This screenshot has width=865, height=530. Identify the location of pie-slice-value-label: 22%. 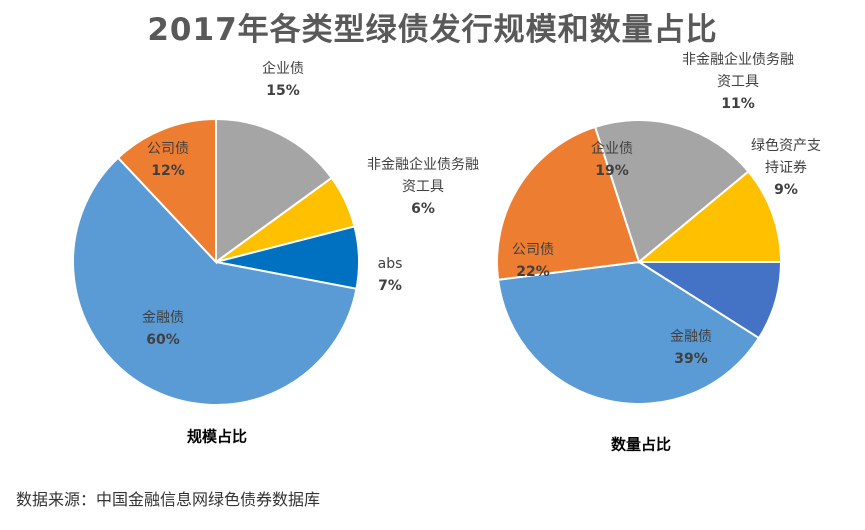
(533, 272).